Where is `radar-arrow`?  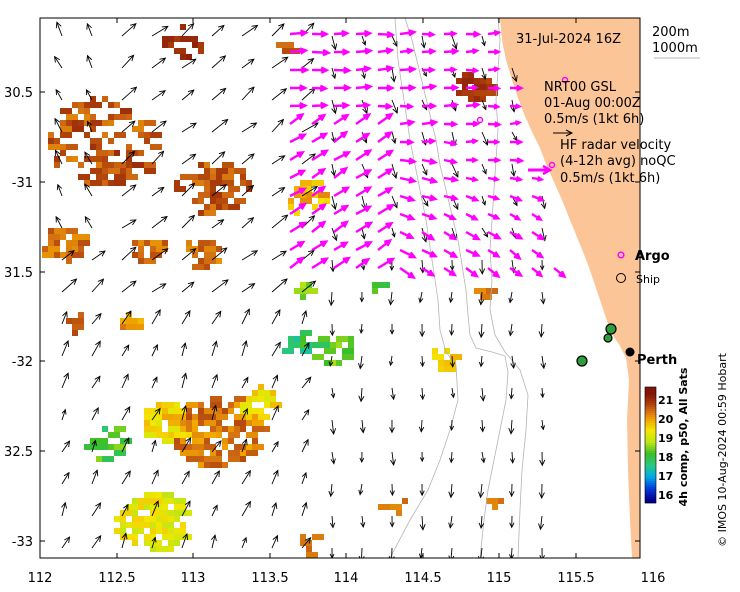
radar-arrow is located at coordinates (385, 119).